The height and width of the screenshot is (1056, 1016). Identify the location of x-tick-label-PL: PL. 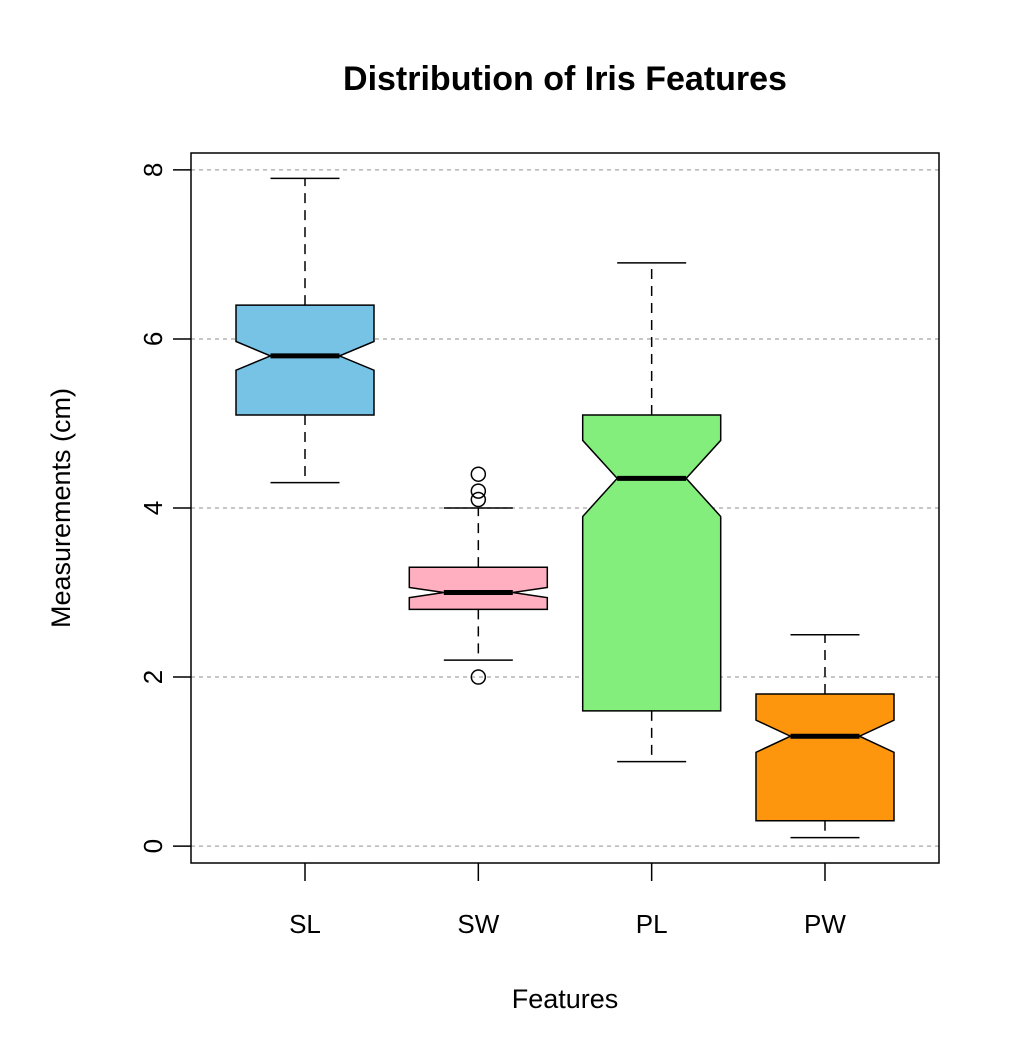
(652, 924).